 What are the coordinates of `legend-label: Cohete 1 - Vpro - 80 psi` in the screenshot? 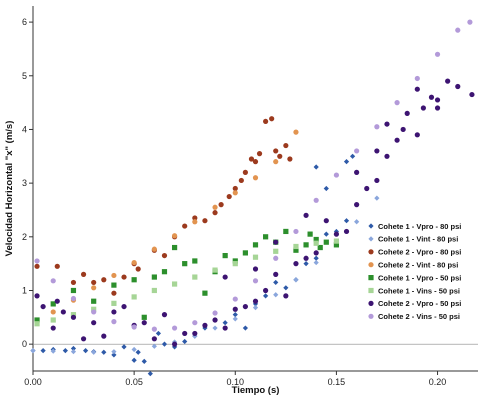 It's located at (419, 226).